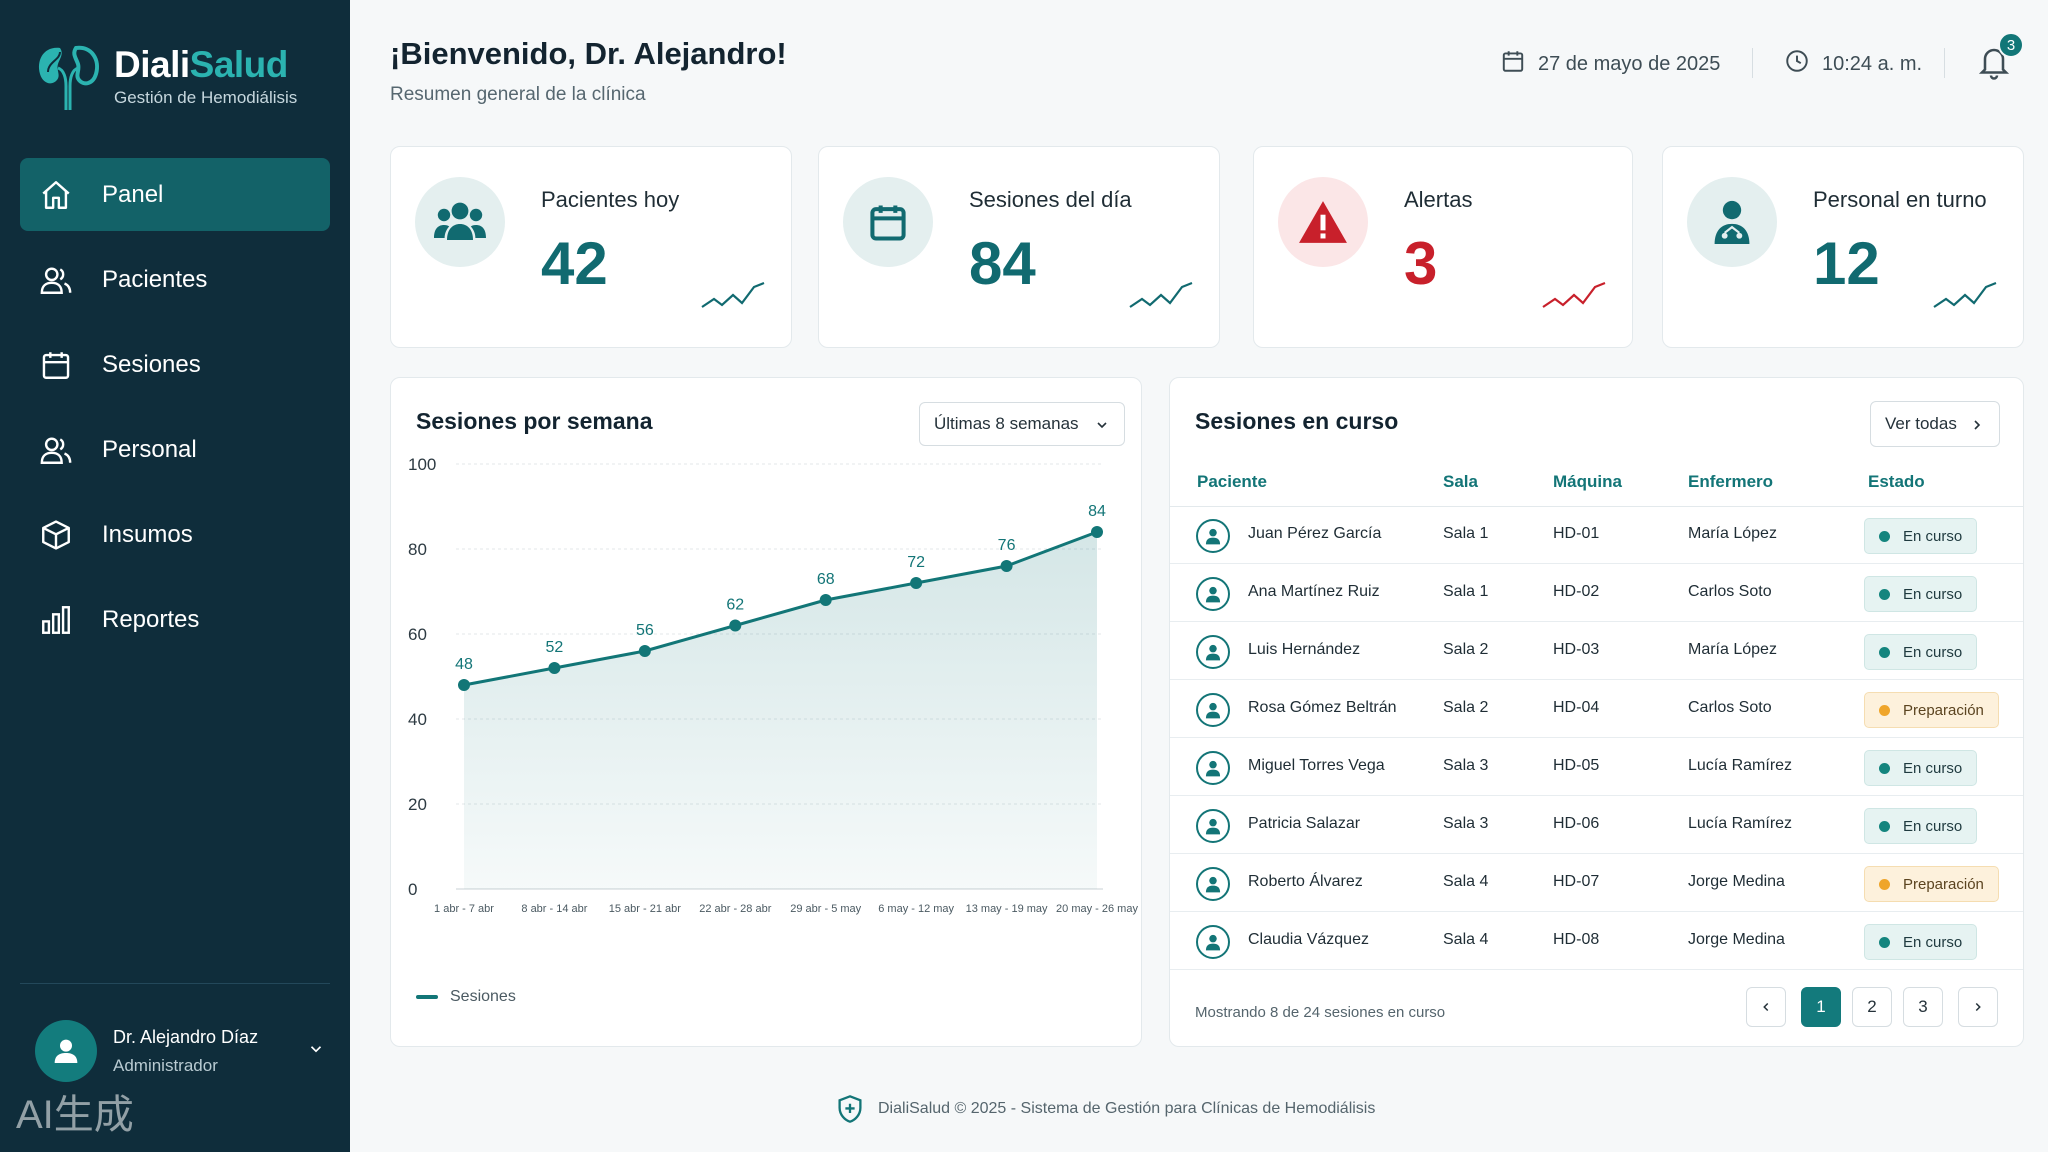 The image size is (2048, 1152). I want to click on x-tick-label: 1 abr - 7 abr, so click(464, 909).